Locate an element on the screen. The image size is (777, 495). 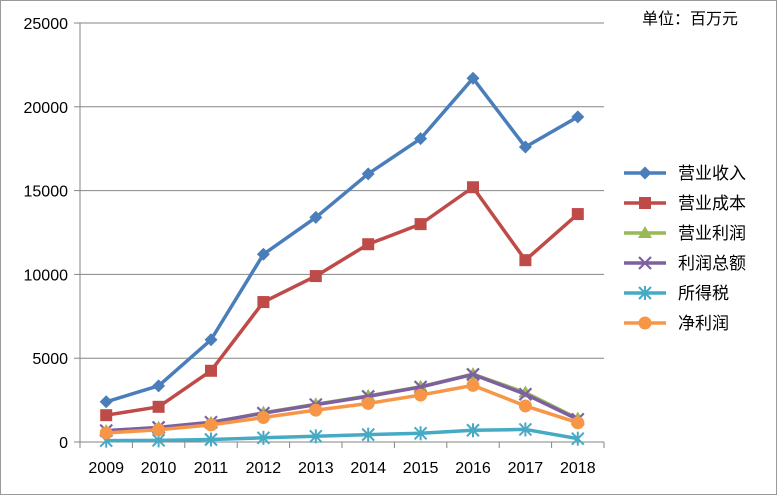
data-point-1-2014 is located at coordinates (368, 244).